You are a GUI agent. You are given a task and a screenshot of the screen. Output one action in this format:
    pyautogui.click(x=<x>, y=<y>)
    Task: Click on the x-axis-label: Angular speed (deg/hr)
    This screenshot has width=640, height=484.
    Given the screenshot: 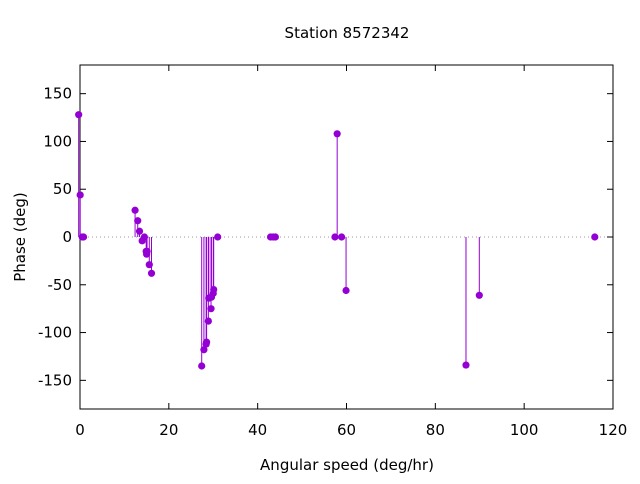 What is the action you would take?
    pyautogui.click(x=347, y=465)
    